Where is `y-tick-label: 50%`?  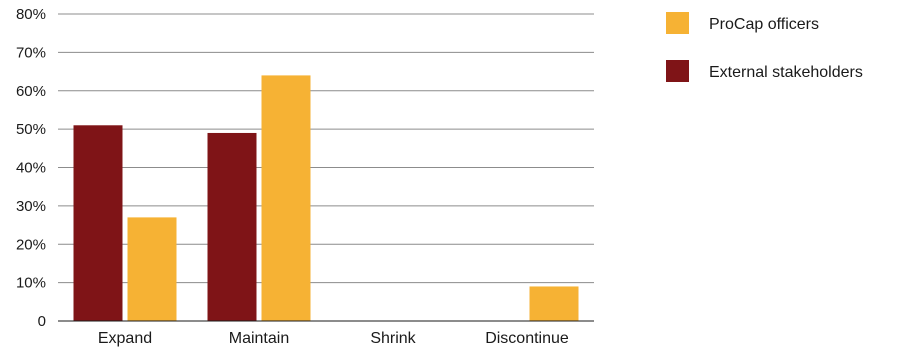
y-tick-label: 50% is located at coordinates (31, 129).